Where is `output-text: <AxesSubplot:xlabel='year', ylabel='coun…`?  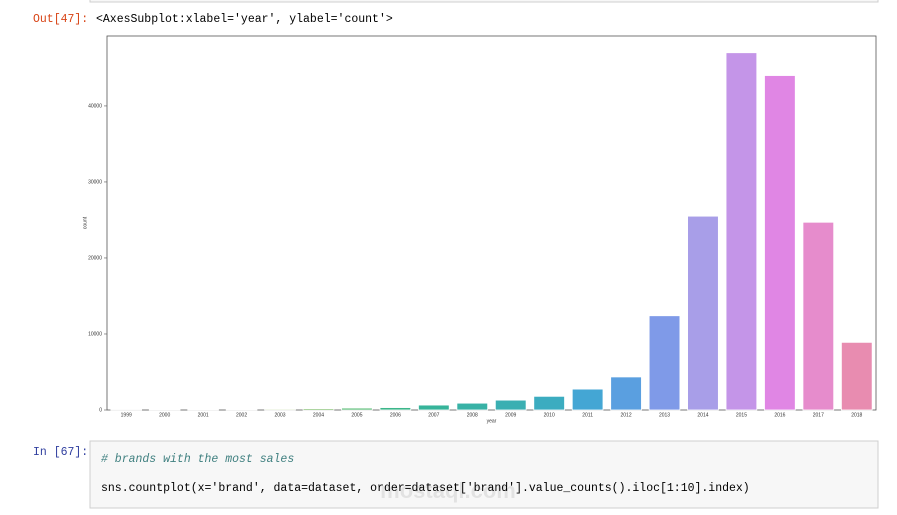 output-text: <AxesSubplot:xlabel='year', ylabel='coun… is located at coordinates (244, 19).